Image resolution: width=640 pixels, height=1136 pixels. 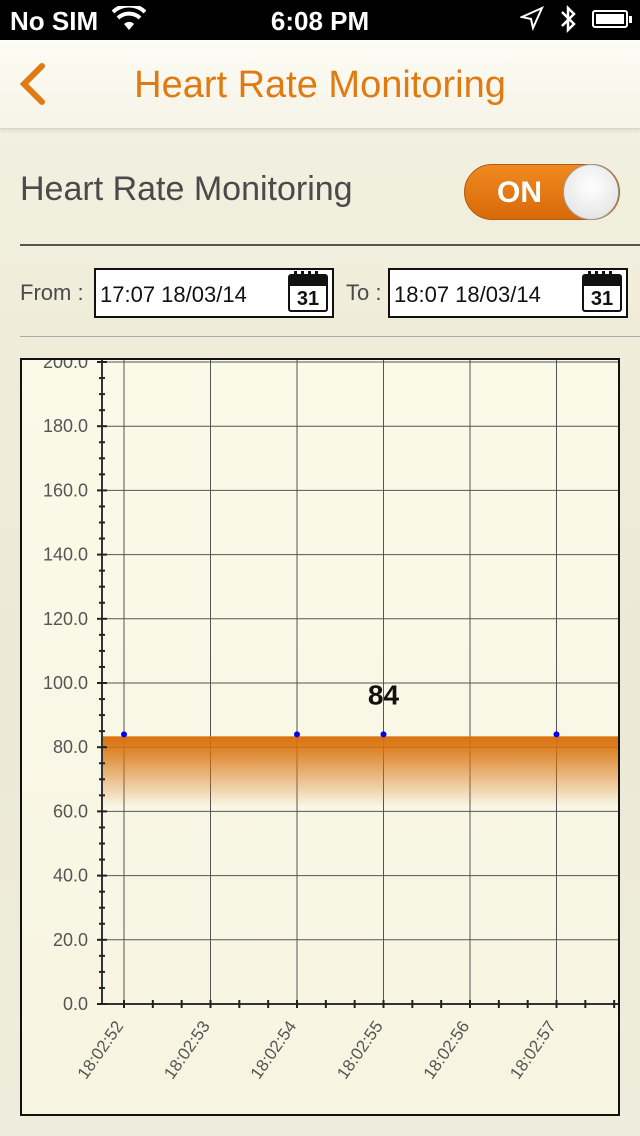 I want to click on status-bar: No SIM 6:08 PM, so click(x=320, y=20).